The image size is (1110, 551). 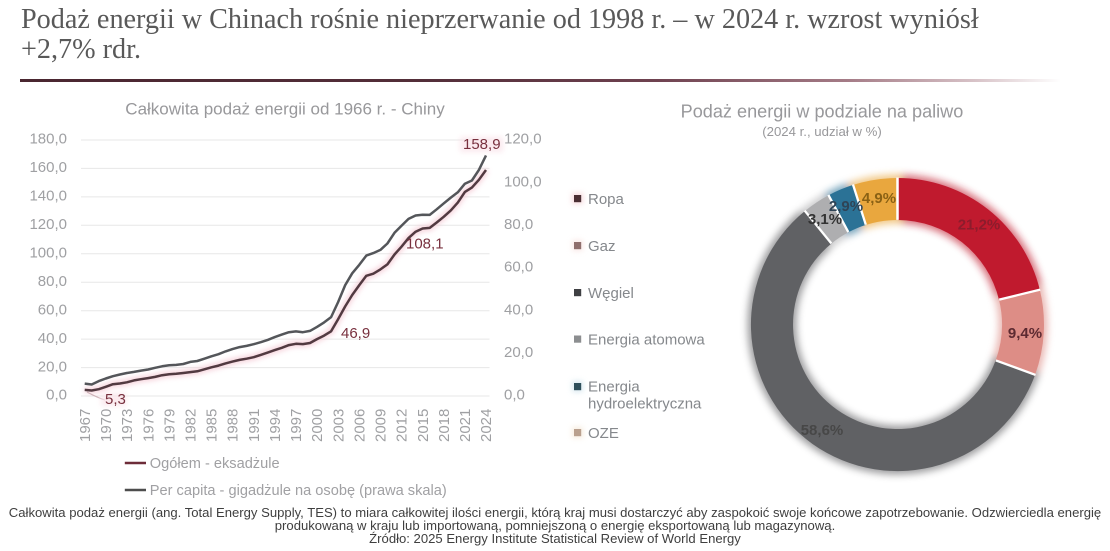 I want to click on svg-text: 2015, so click(x=423, y=425).